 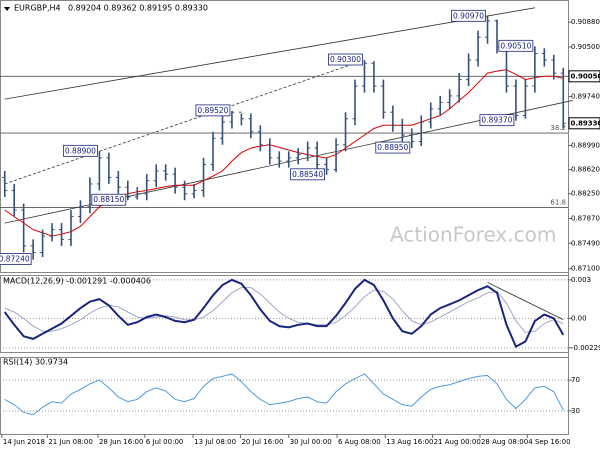 What do you see at coordinates (585, 47) in the screenshot?
I see `y-tick-label: 0.90500` at bounding box center [585, 47].